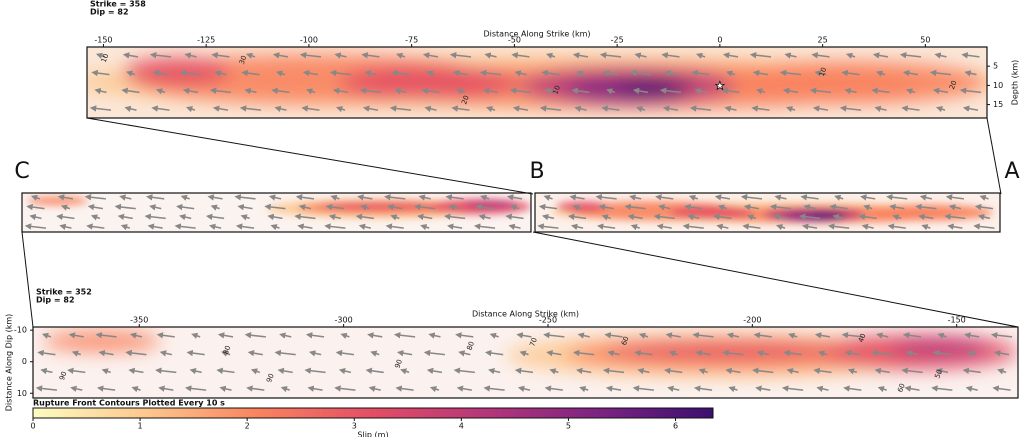 The width and height of the screenshot is (1024, 437). Describe the element at coordinates (537, 82) in the screenshot. I see `panel-frame` at that location.